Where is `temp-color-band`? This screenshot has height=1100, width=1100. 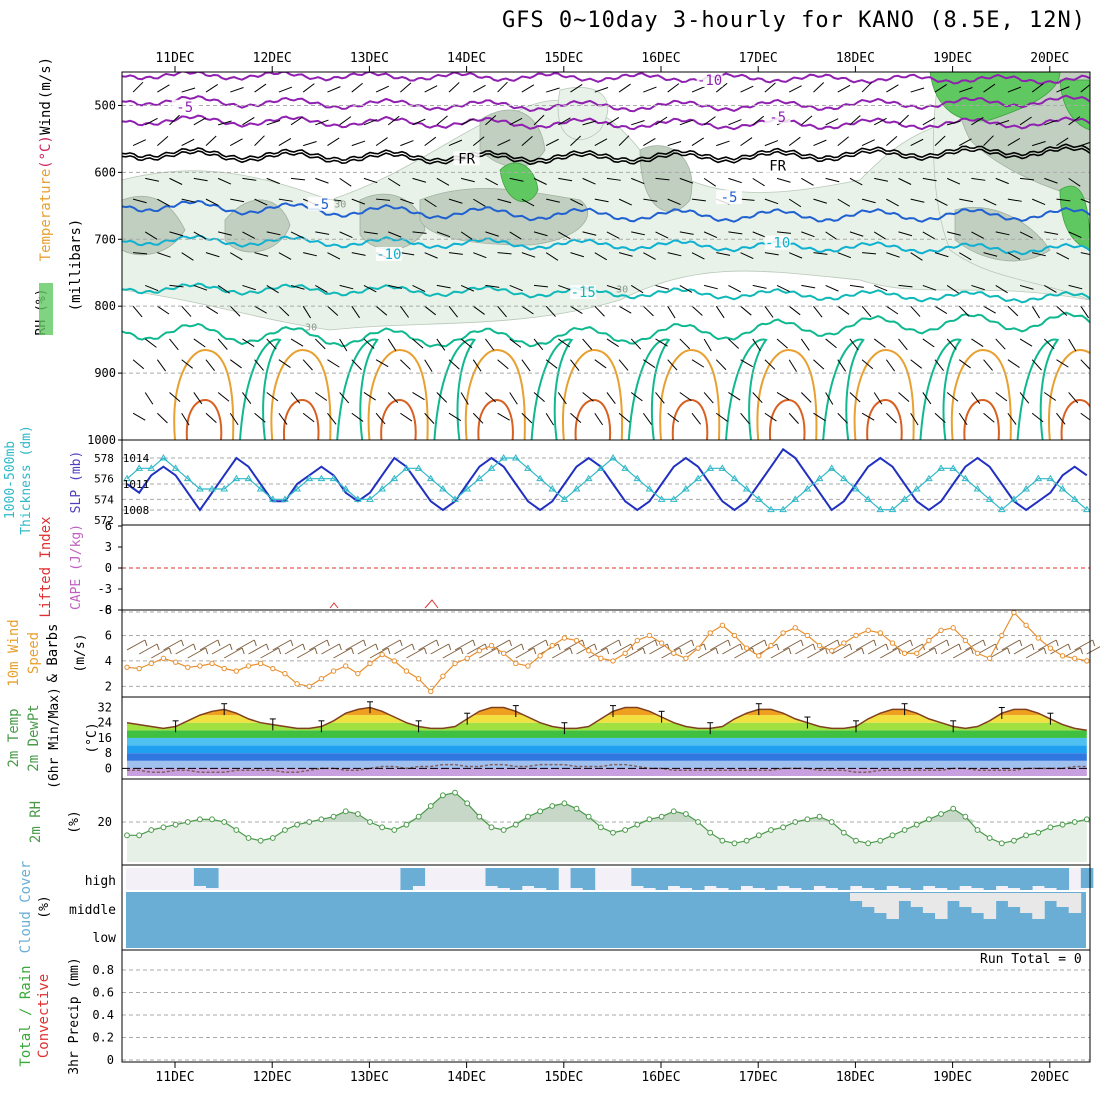
temp-color-band is located at coordinates (607, 764).